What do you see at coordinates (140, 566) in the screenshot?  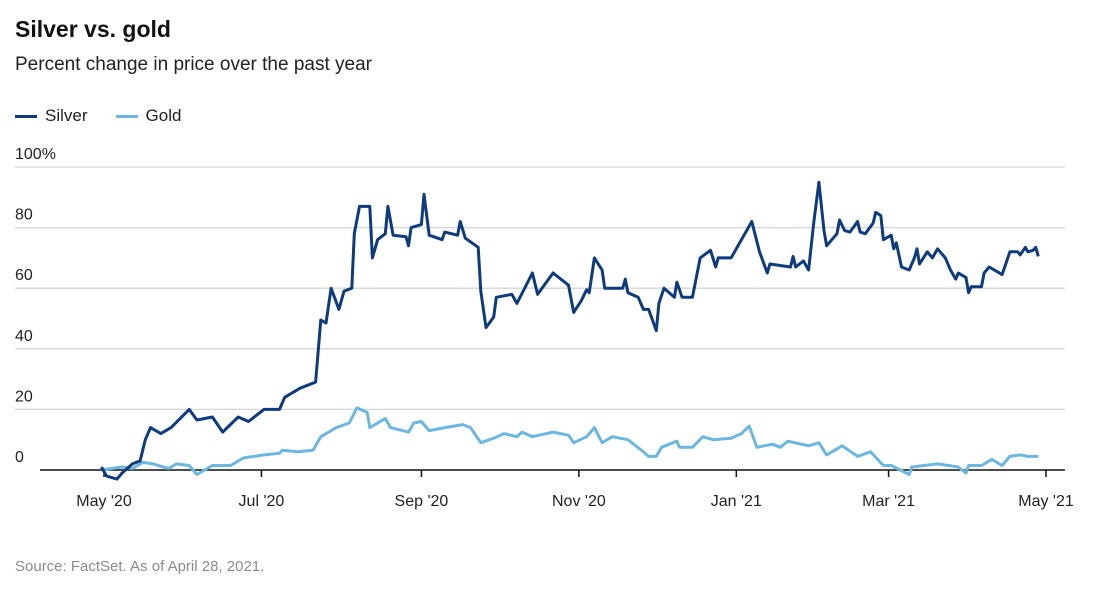 I see `source-note: Source: FactSet. As of April 28, 2021.` at bounding box center [140, 566].